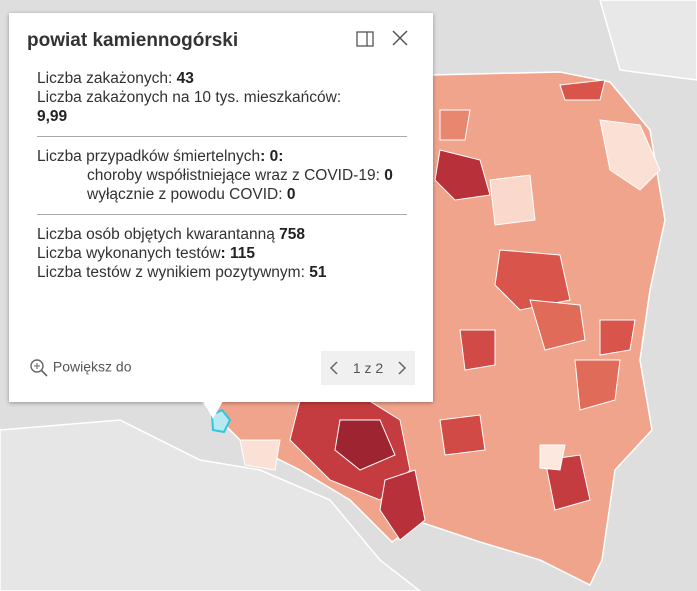 This screenshot has height=591, width=697. Describe the element at coordinates (149, 156) in the screenshot. I see `field-label: Liczba przypadków śmiertelnych` at that location.